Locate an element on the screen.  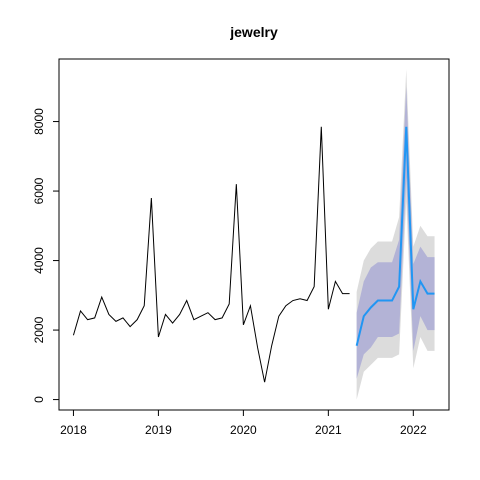
x-tick-label: 2019 is located at coordinates (158, 430).